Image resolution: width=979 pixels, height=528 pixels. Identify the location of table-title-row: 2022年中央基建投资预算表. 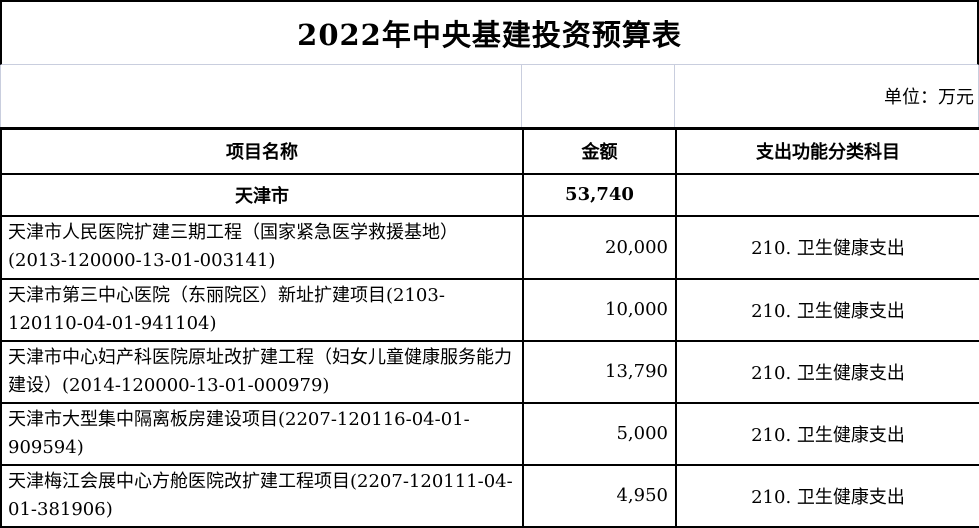
(489, 32).